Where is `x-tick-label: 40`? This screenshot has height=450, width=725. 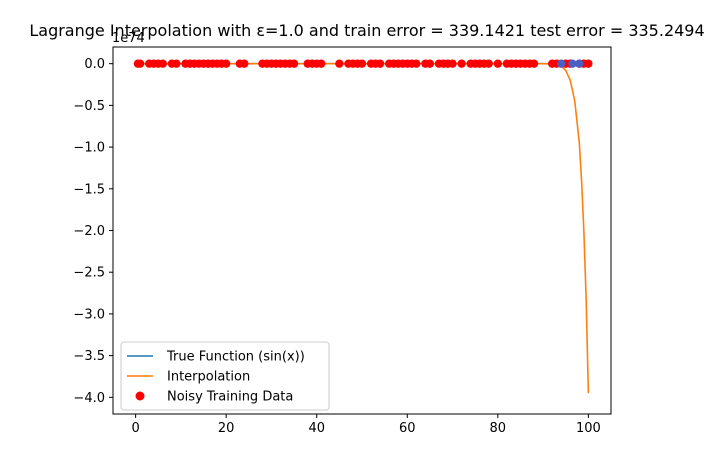 x-tick-label: 40 is located at coordinates (316, 428).